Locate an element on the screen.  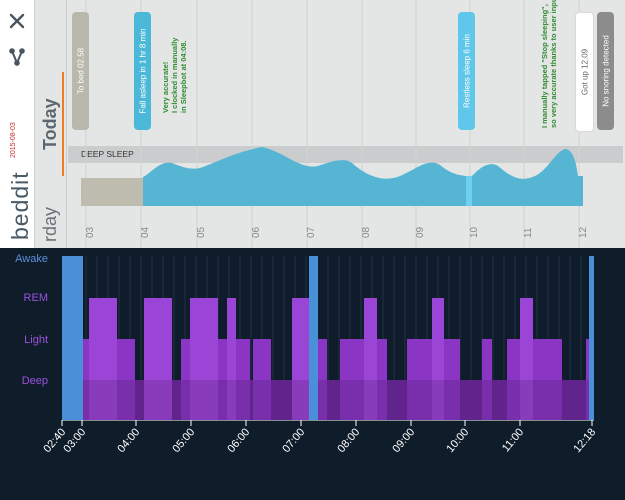
awake-block is located at coordinates (112, 192).